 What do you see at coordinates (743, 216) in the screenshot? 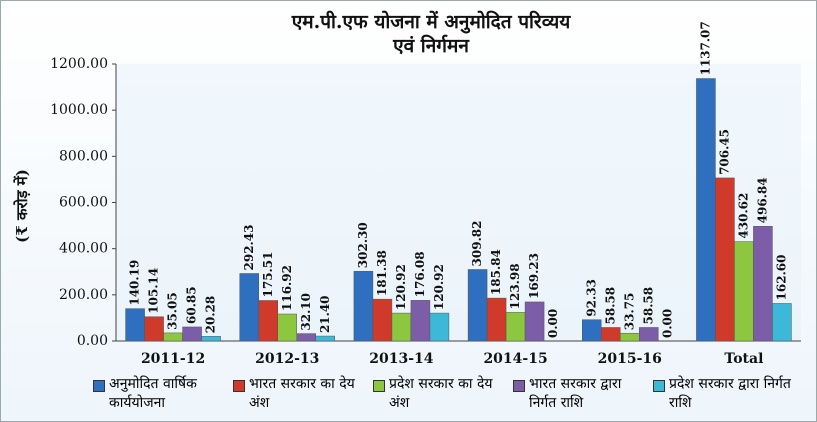
I see `value-label: 430.62` at bounding box center [743, 216].